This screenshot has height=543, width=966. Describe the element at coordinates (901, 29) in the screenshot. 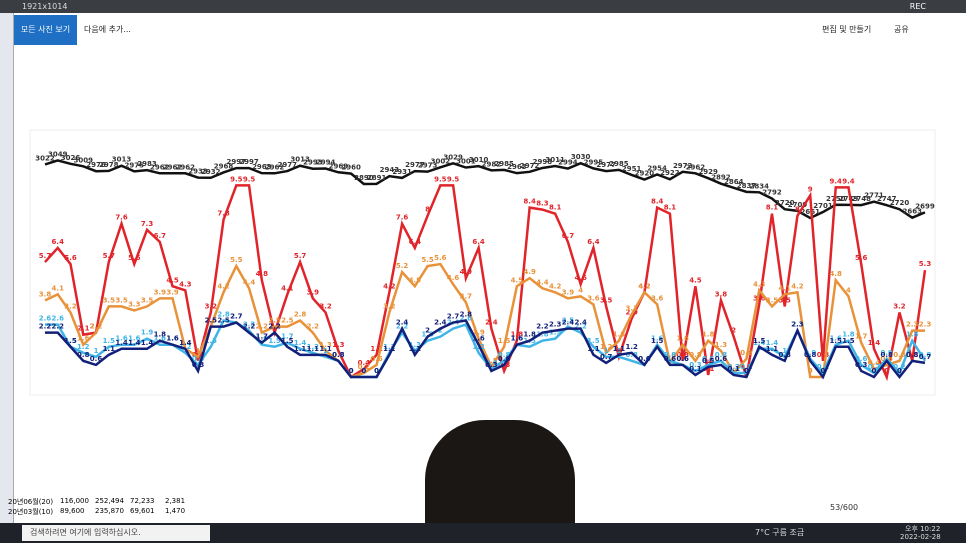

I see `share-button: 공유` at that location.